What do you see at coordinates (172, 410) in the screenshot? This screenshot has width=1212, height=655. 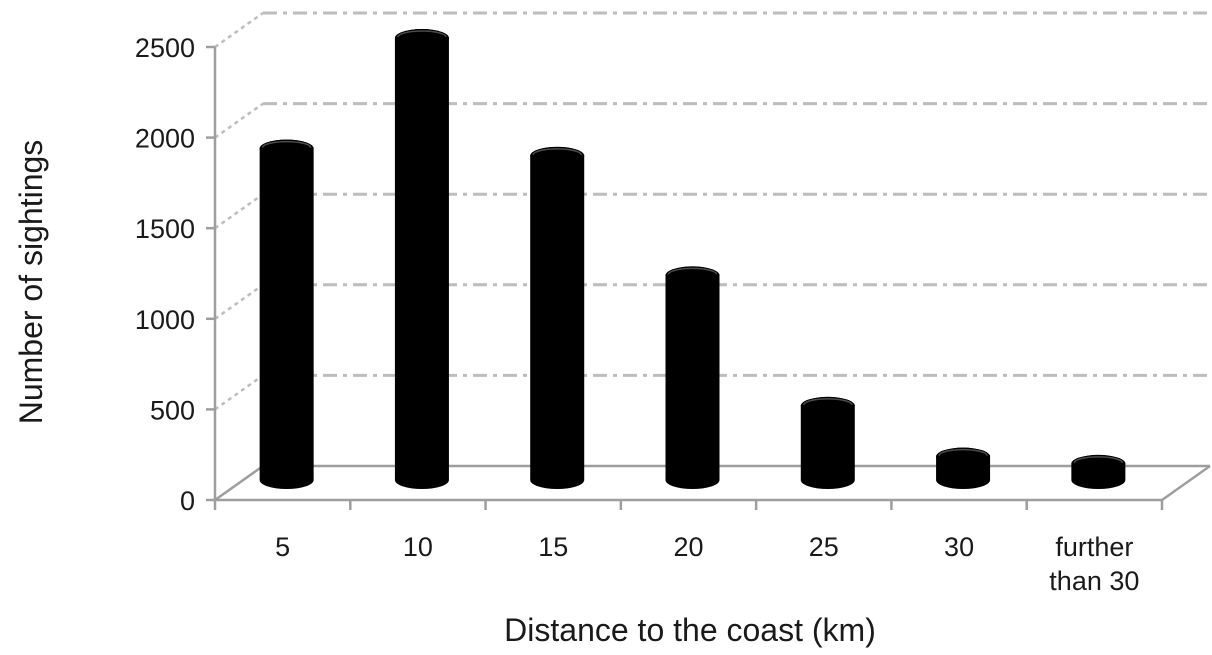 I see `y-tick-label: 500` at bounding box center [172, 410].